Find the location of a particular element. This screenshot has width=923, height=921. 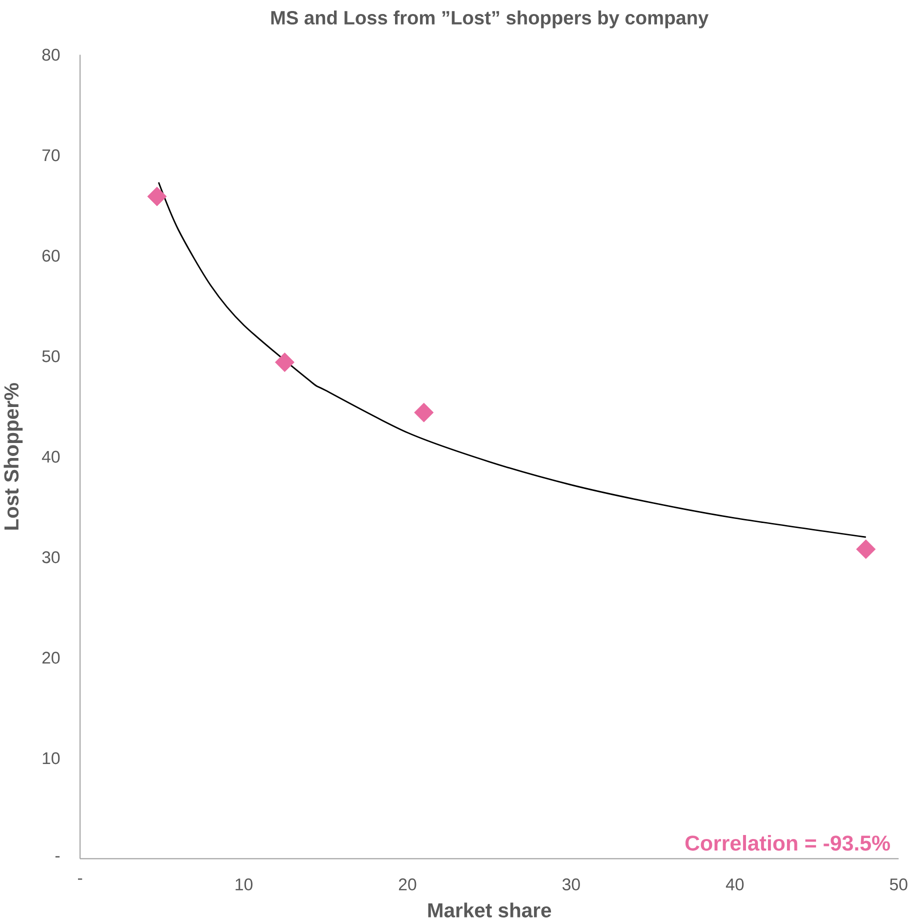

x-tick-label: 10 is located at coordinates (244, 884).